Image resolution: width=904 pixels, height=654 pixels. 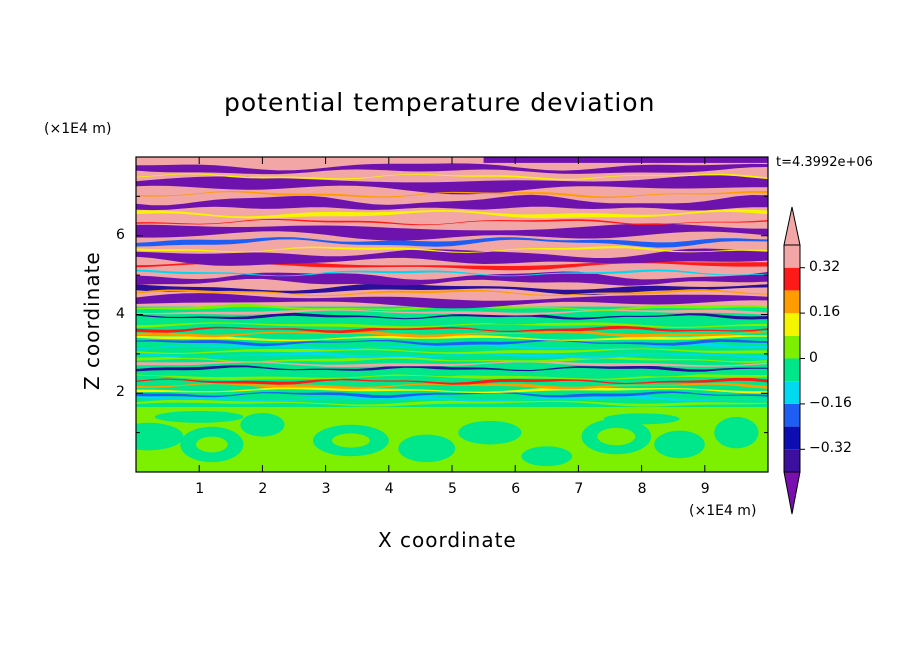 I want to click on colorbar-tick-label: −0.16, so click(x=830, y=402).